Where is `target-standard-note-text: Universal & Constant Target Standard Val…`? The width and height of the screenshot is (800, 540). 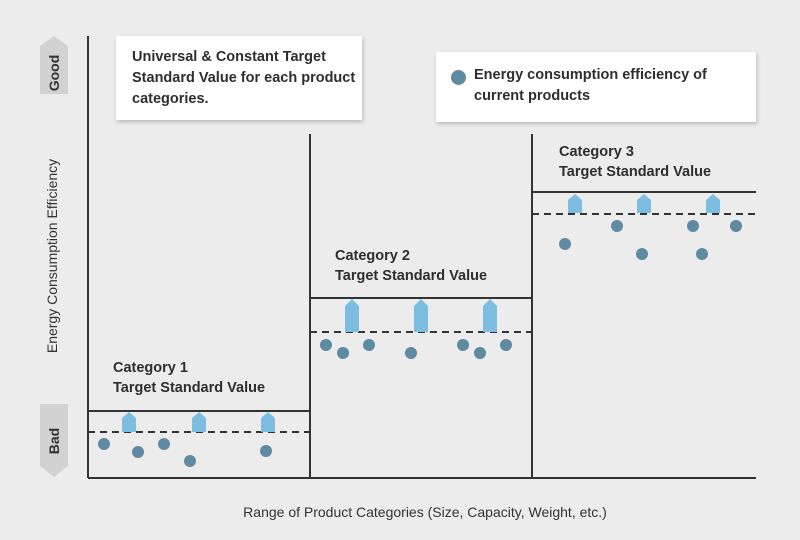
target-standard-note-text: Universal & Constant Target Standard Val… is located at coordinates (244, 78).